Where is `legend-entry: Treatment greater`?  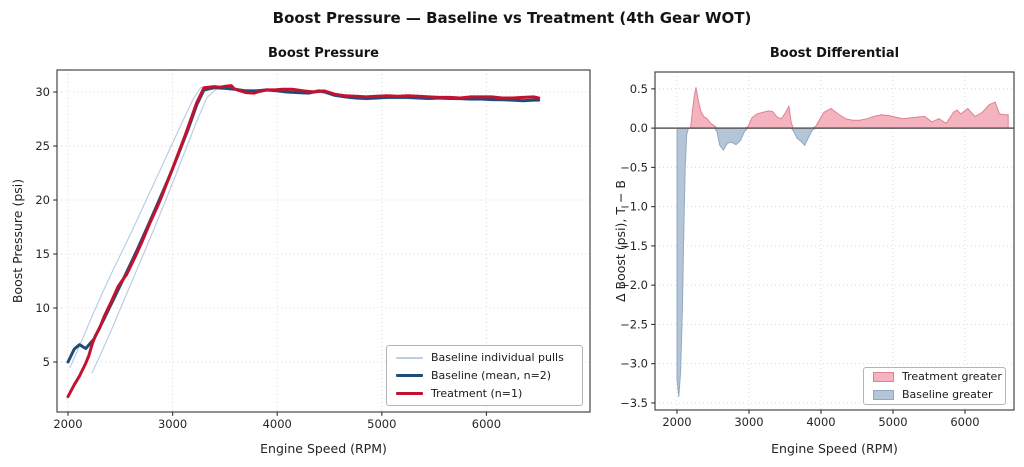
legend-entry: Treatment greater is located at coordinates (937, 377).